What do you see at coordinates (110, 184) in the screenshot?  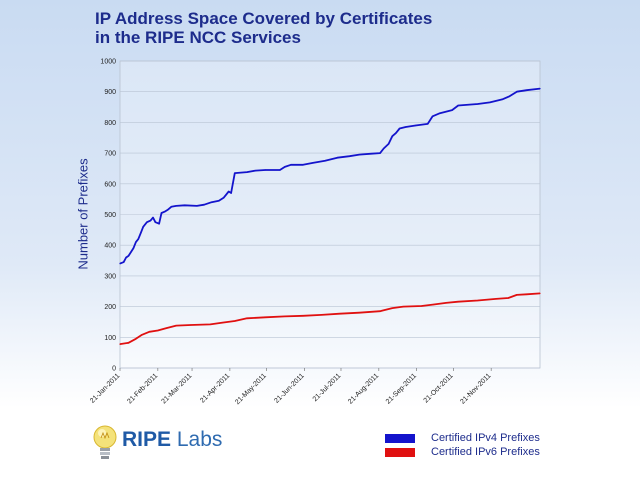 I see `y-tick-label: 600` at bounding box center [110, 184].